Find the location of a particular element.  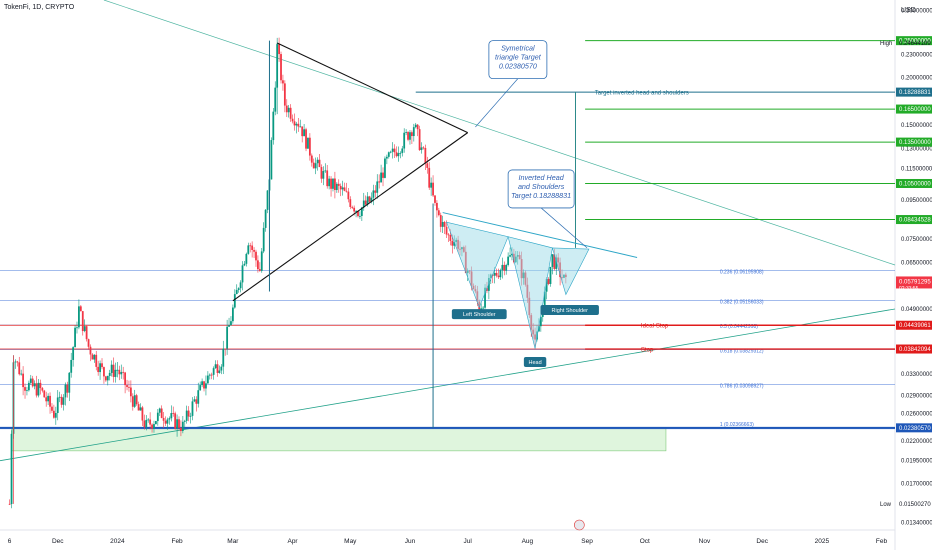

stop-label: Stop is located at coordinates (647, 351).